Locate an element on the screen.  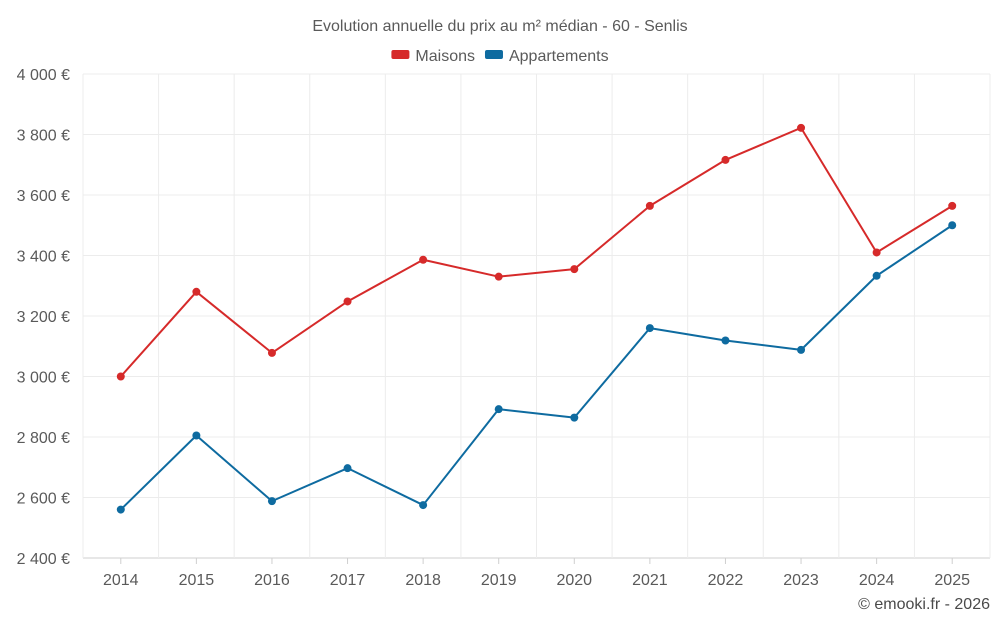
y-tick-label: 3 200 € is located at coordinates (43, 317).